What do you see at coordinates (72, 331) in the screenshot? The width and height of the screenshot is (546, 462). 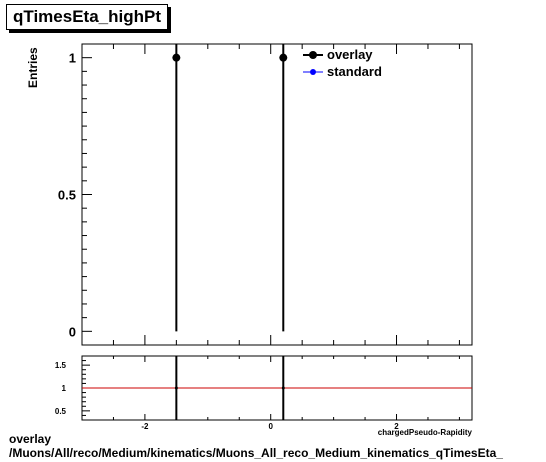 I see `y-tick-label: 0` at bounding box center [72, 331].